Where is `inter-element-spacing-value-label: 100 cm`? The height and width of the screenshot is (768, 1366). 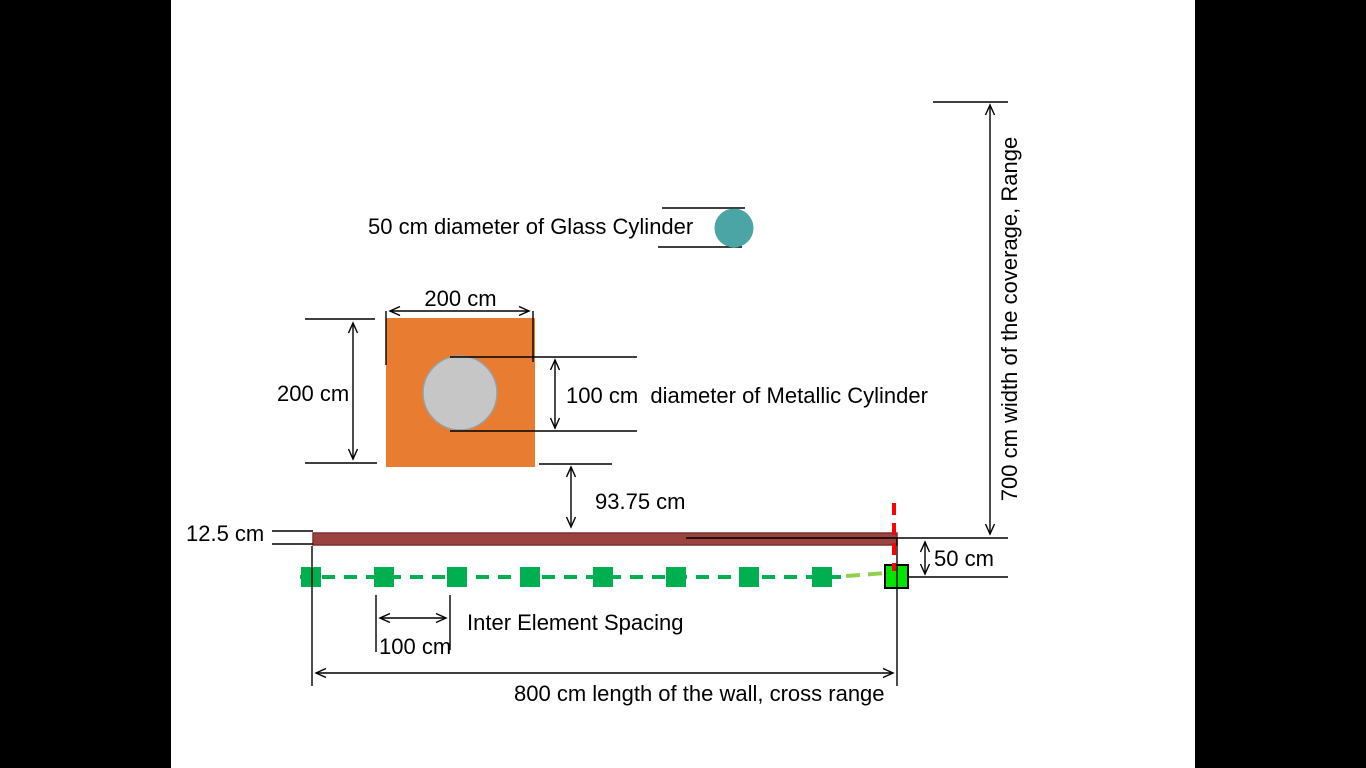
inter-element-spacing-value-label: 100 cm is located at coordinates (415, 646).